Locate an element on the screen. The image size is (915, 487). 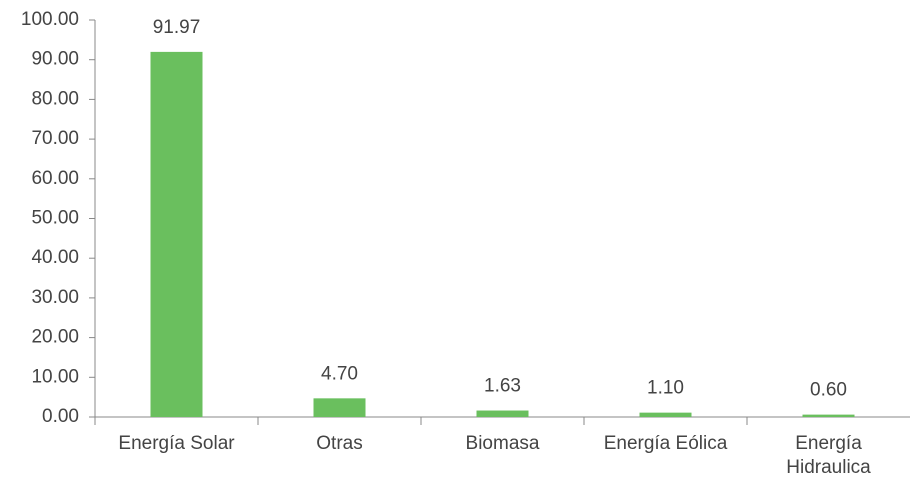
y-tick-label: 30.00 is located at coordinates (55, 297).